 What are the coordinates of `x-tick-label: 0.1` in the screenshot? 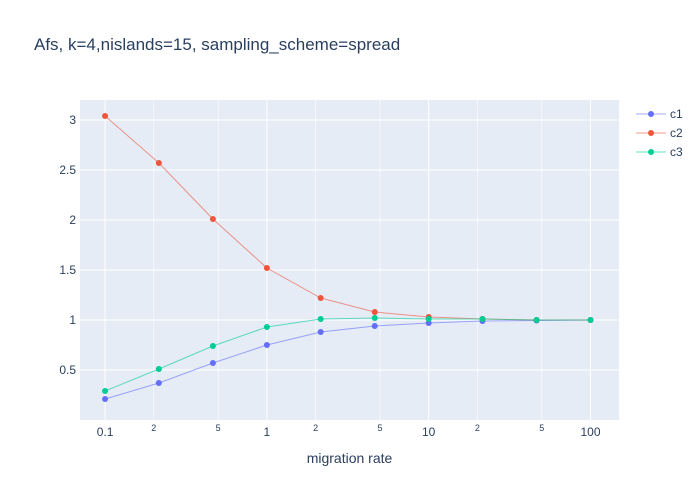 It's located at (105, 432).